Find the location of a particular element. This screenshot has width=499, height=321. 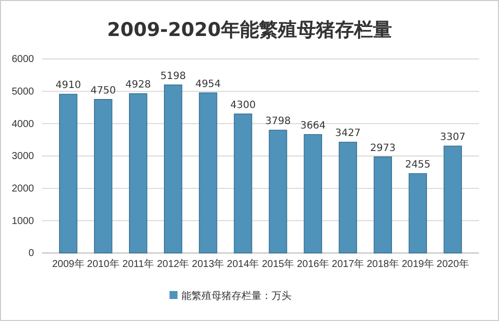

x-tick-label: 2016年 is located at coordinates (313, 264).